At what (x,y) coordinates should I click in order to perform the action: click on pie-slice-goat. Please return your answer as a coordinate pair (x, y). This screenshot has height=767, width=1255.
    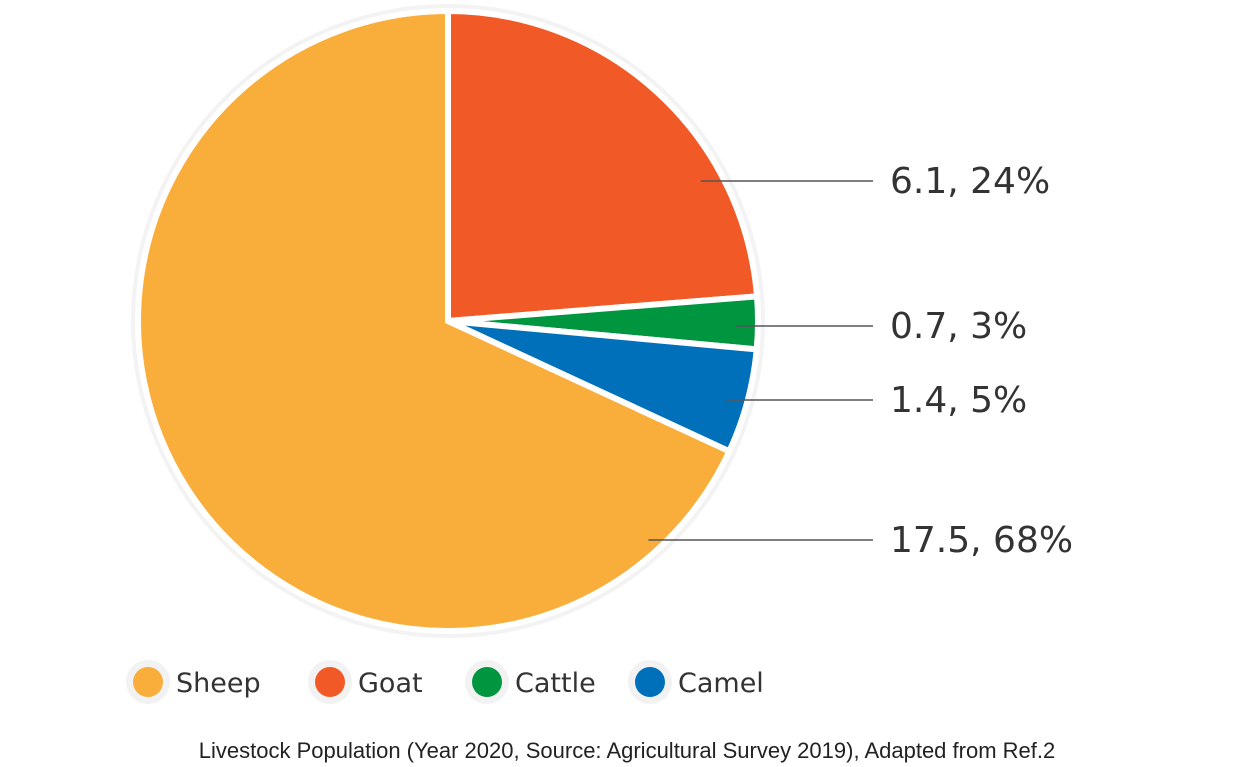
    Looking at the image, I should click on (603, 166).